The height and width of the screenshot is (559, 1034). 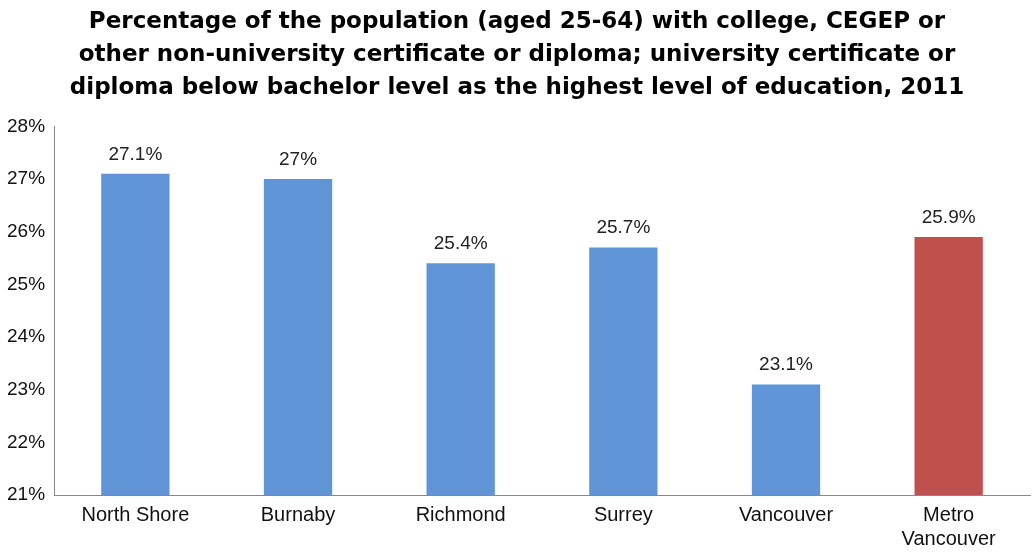 I want to click on data-label: 27%, so click(x=298, y=158).